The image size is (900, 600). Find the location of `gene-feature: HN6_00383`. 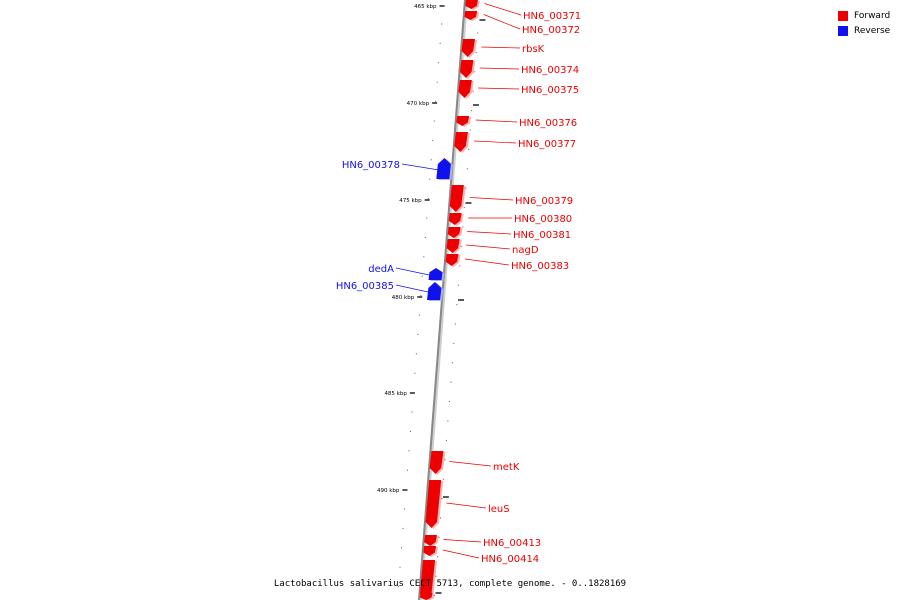

gene-feature: HN6_00383 is located at coordinates (507, 263).